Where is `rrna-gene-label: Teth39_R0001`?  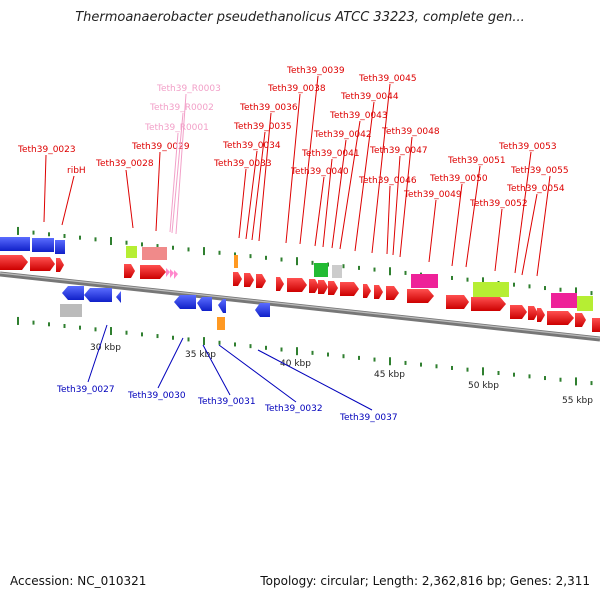
rrna-gene-label: Teth39_R0001 is located at coordinates (176, 128).